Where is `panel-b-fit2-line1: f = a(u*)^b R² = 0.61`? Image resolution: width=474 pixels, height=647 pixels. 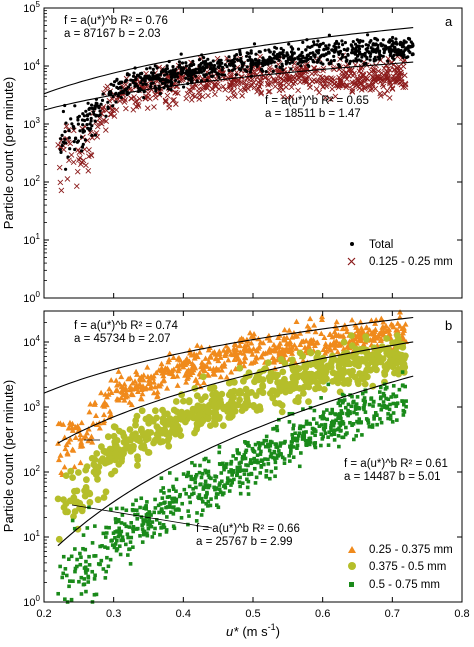 panel-b-fit2-line1: f = a(u*)^b R² = 0.61 is located at coordinates (396, 464).